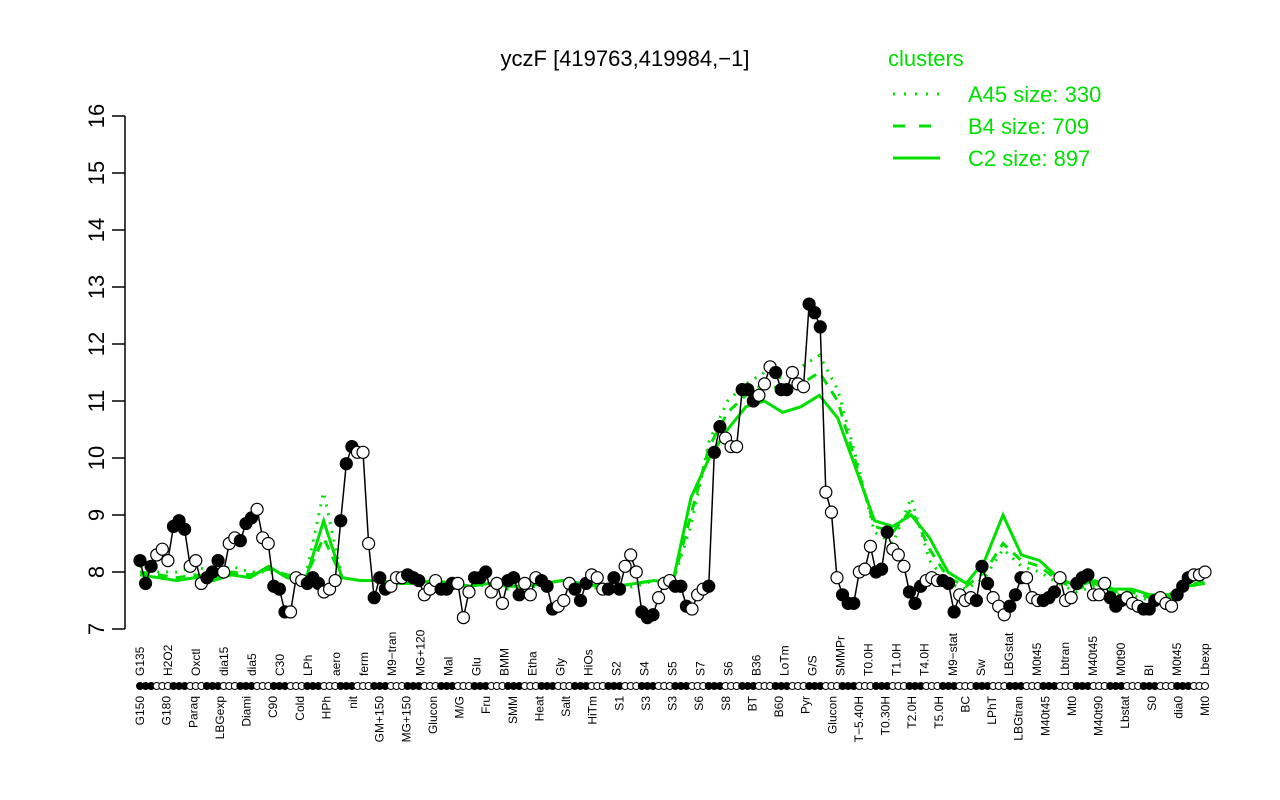  What do you see at coordinates (981, 667) in the screenshot?
I see `x-label-top: Sw` at bounding box center [981, 667].